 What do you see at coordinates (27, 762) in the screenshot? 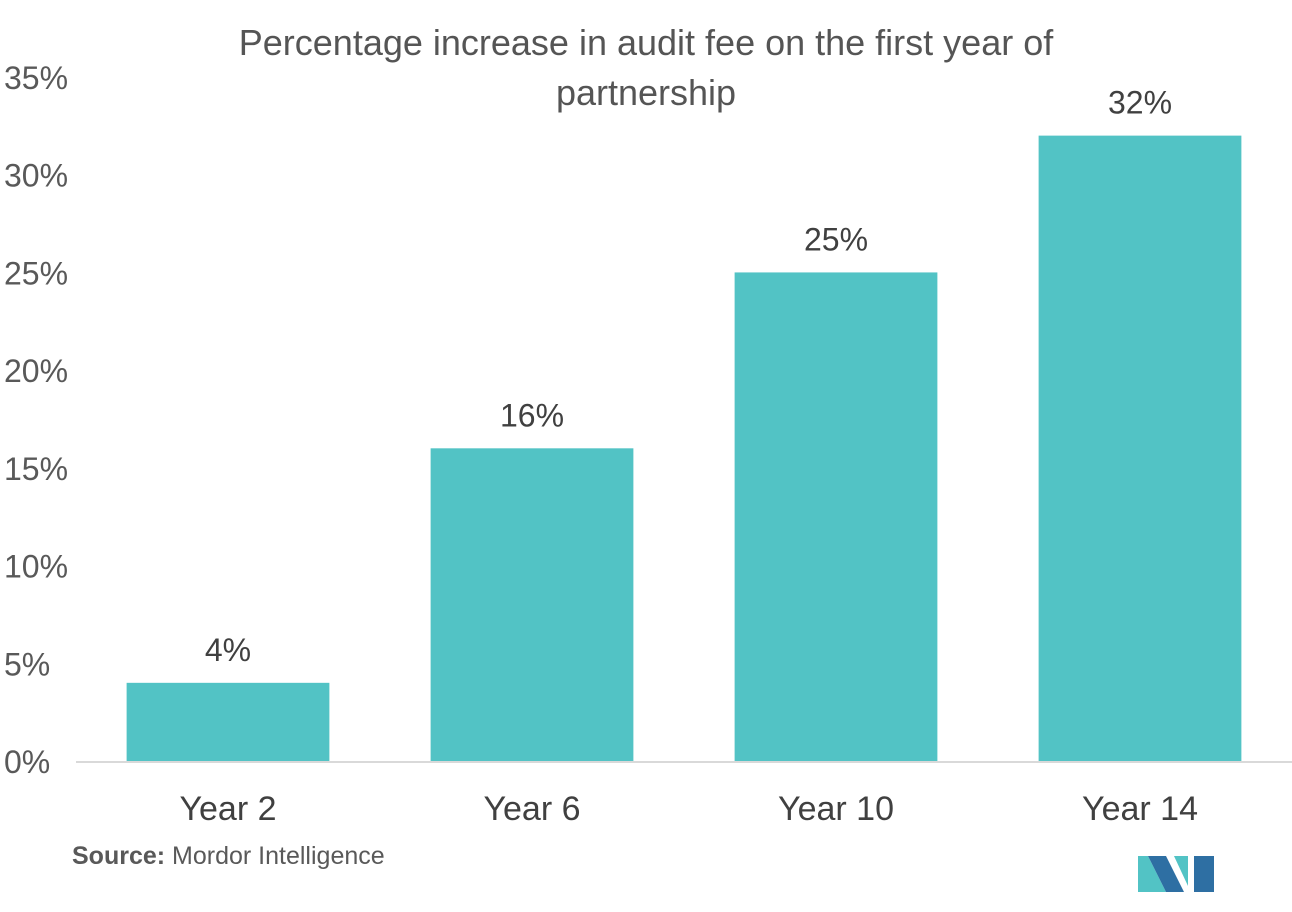
I see `y-tick-label: 0%` at bounding box center [27, 762].